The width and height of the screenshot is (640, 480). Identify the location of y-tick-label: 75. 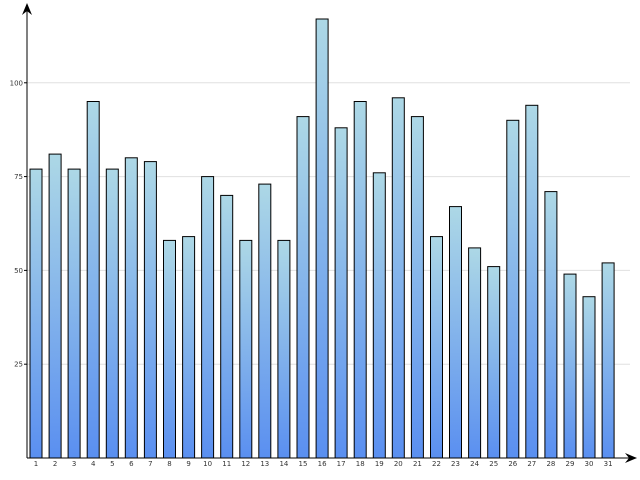
(18, 177).